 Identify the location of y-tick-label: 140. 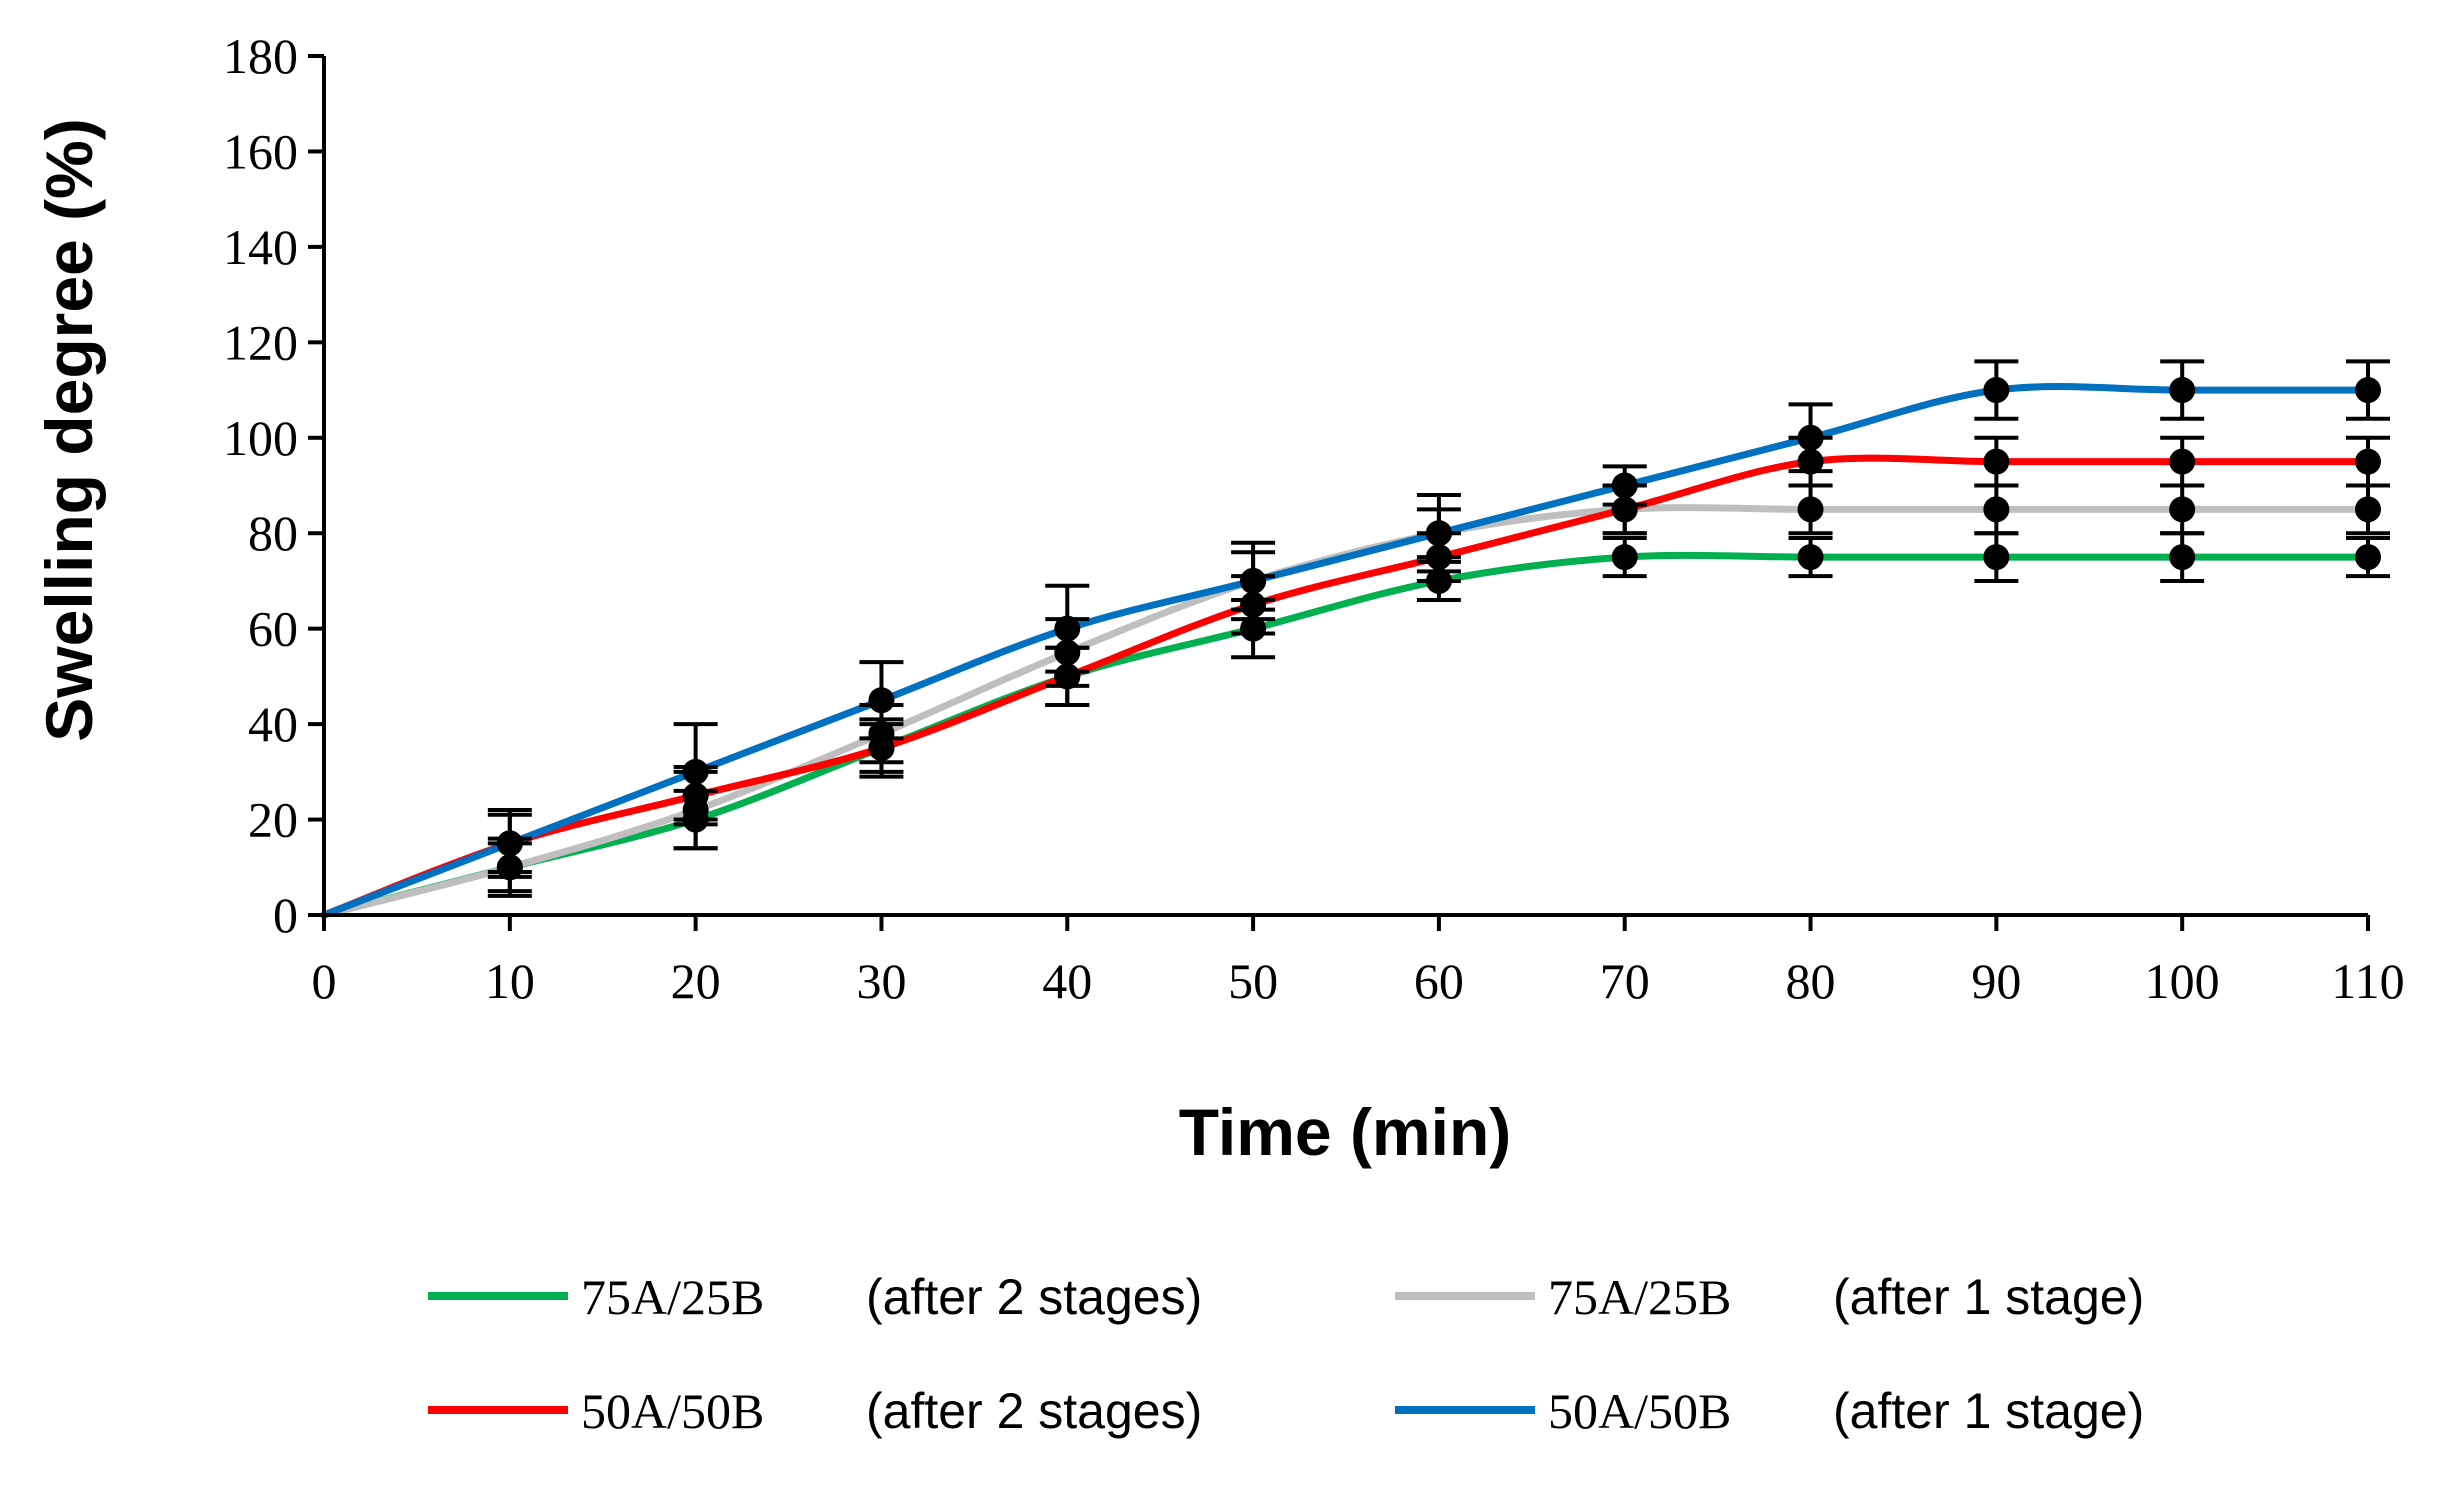
(260, 247).